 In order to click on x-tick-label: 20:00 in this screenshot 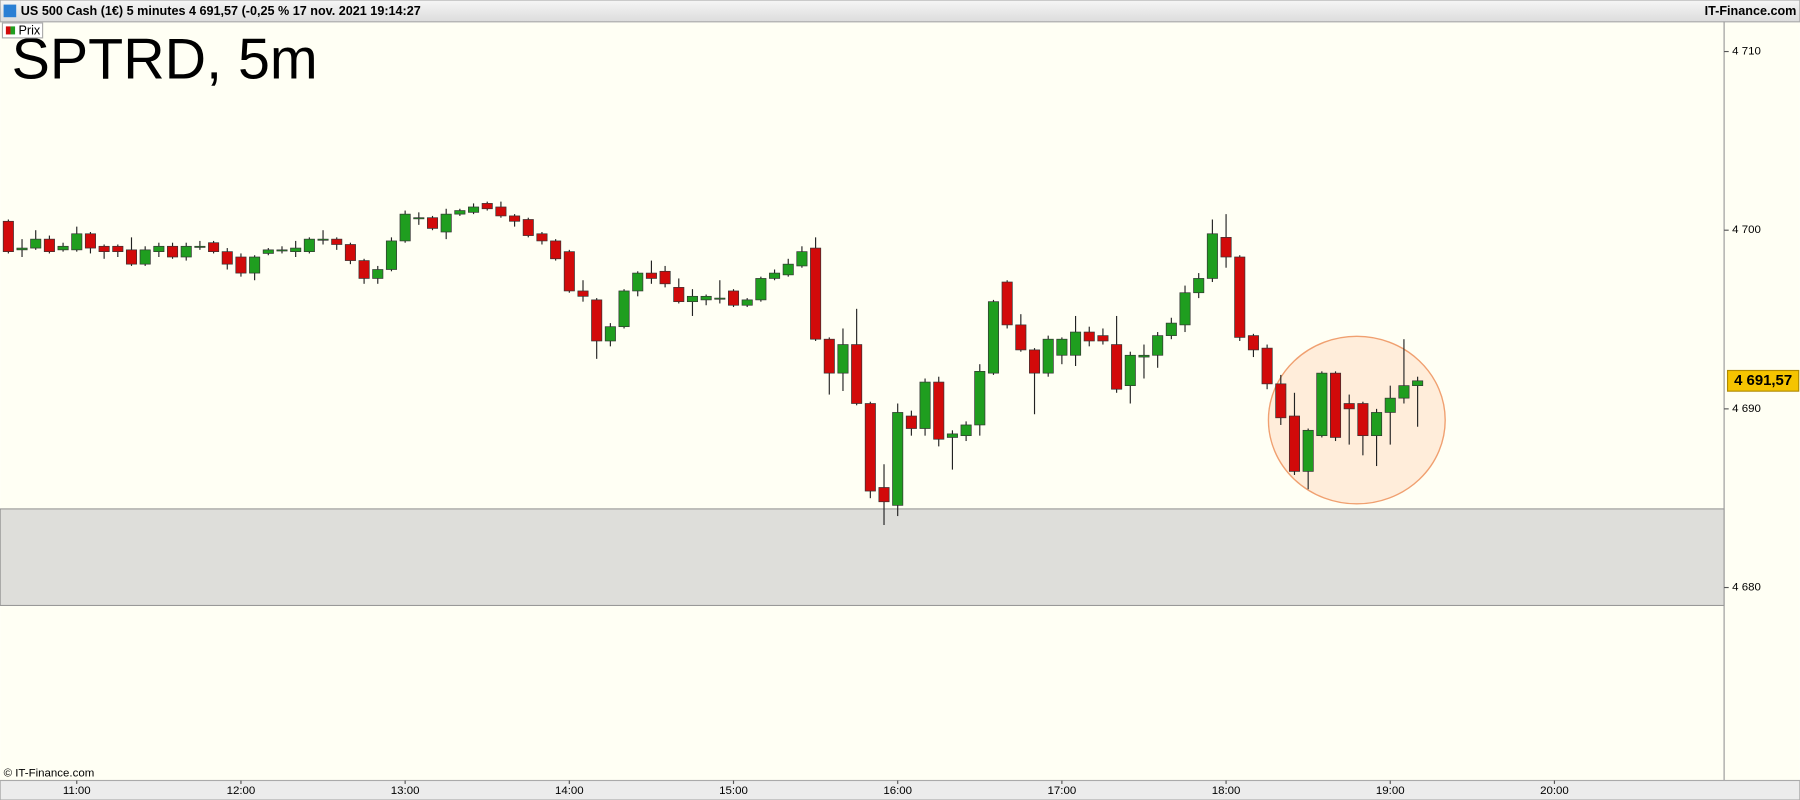, I will do `click(1554, 791)`.